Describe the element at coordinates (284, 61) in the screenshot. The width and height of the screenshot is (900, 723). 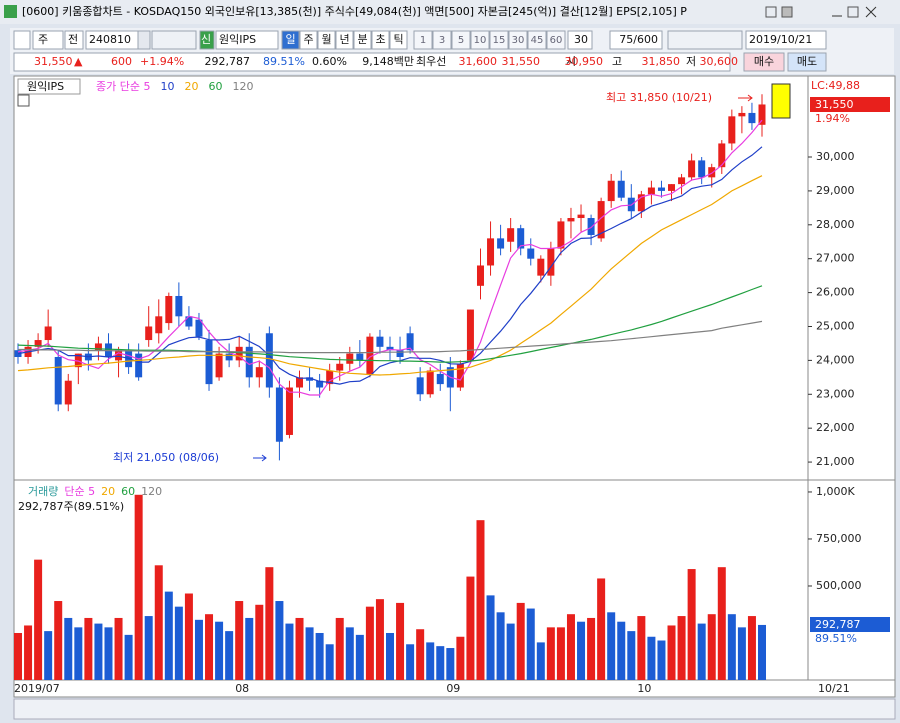
I see `label: 89.51%` at that location.